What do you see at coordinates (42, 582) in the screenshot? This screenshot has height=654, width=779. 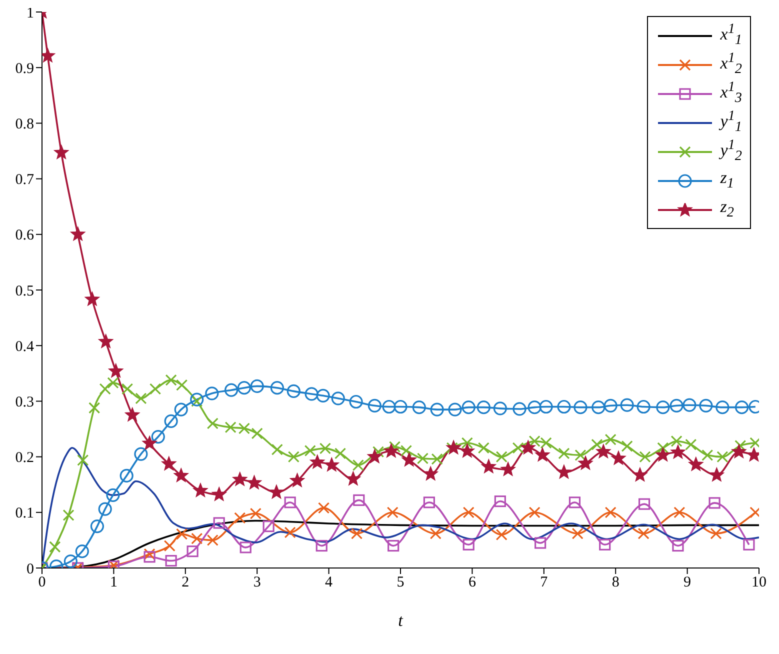 I see `x-tick-label: 0` at bounding box center [42, 582].